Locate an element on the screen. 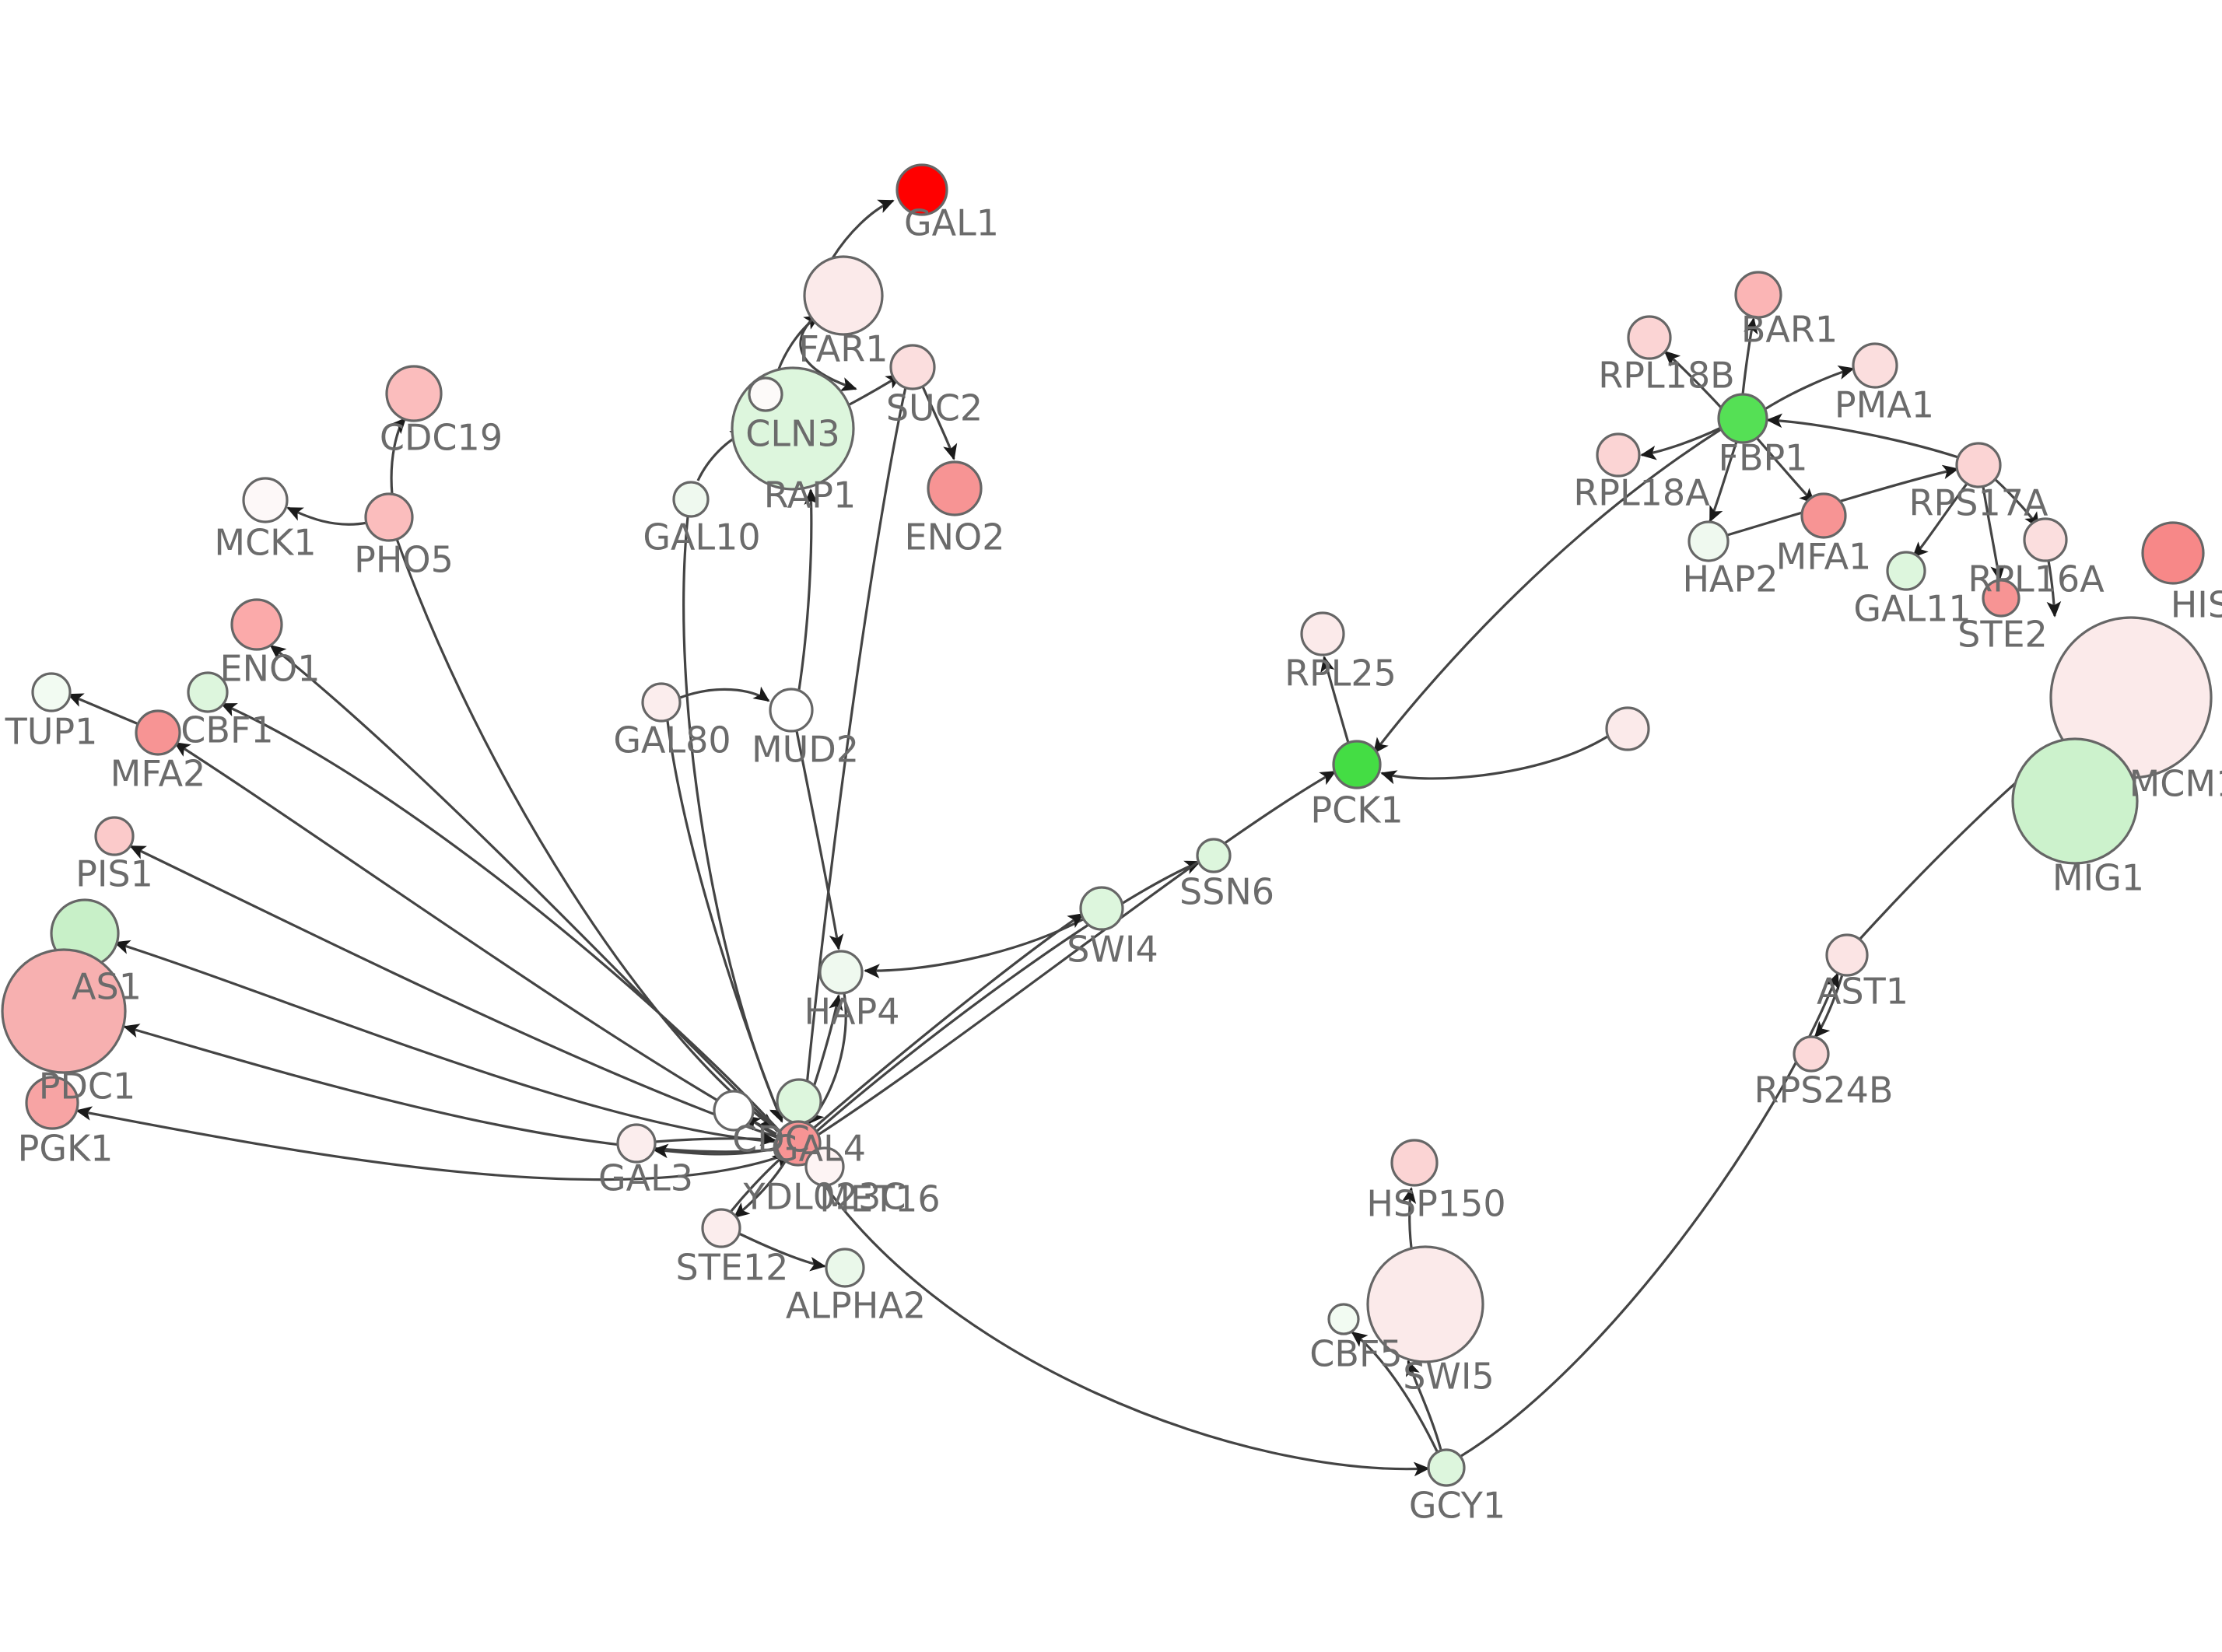 The width and height of the screenshot is (2222, 1652). node-cbf5 is located at coordinates (1343, 1319).